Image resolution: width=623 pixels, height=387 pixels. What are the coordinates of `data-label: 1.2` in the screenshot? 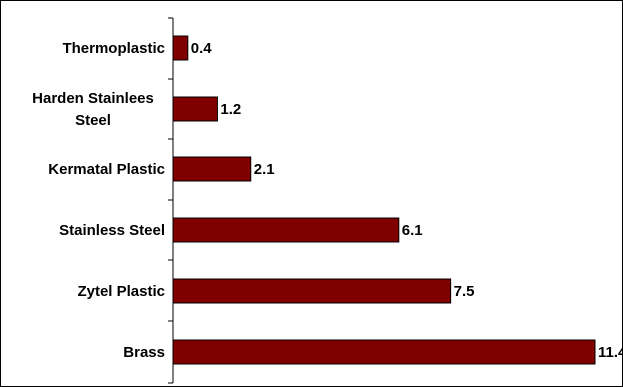 It's located at (230, 109).